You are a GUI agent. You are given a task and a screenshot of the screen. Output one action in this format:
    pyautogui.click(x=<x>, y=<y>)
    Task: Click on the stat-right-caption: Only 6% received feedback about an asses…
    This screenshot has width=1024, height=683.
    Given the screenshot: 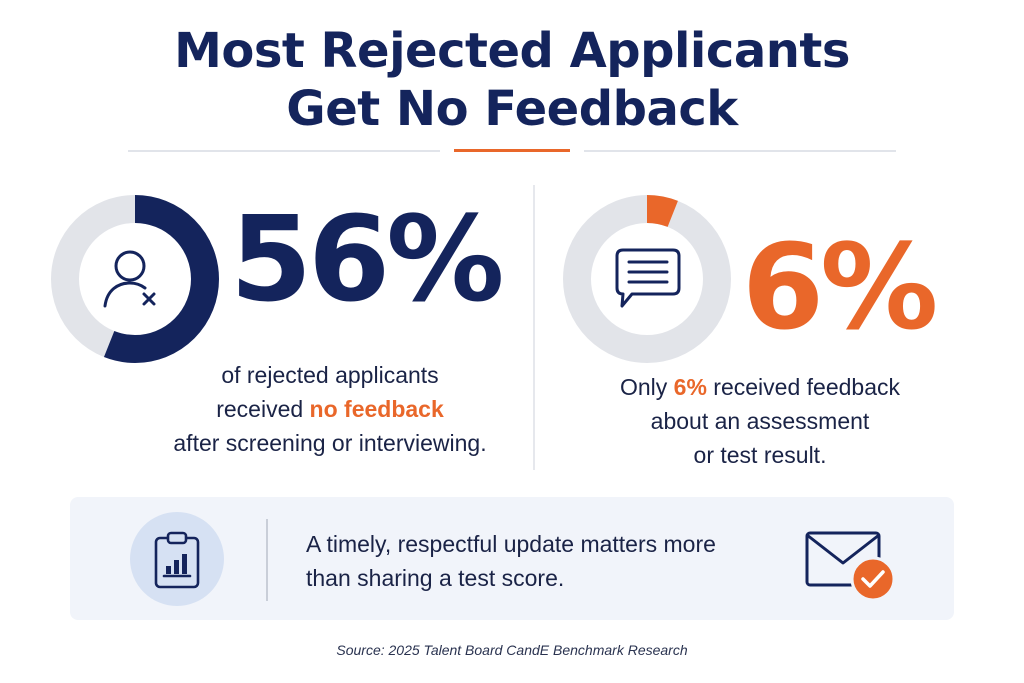 What is the action you would take?
    pyautogui.click(x=760, y=421)
    